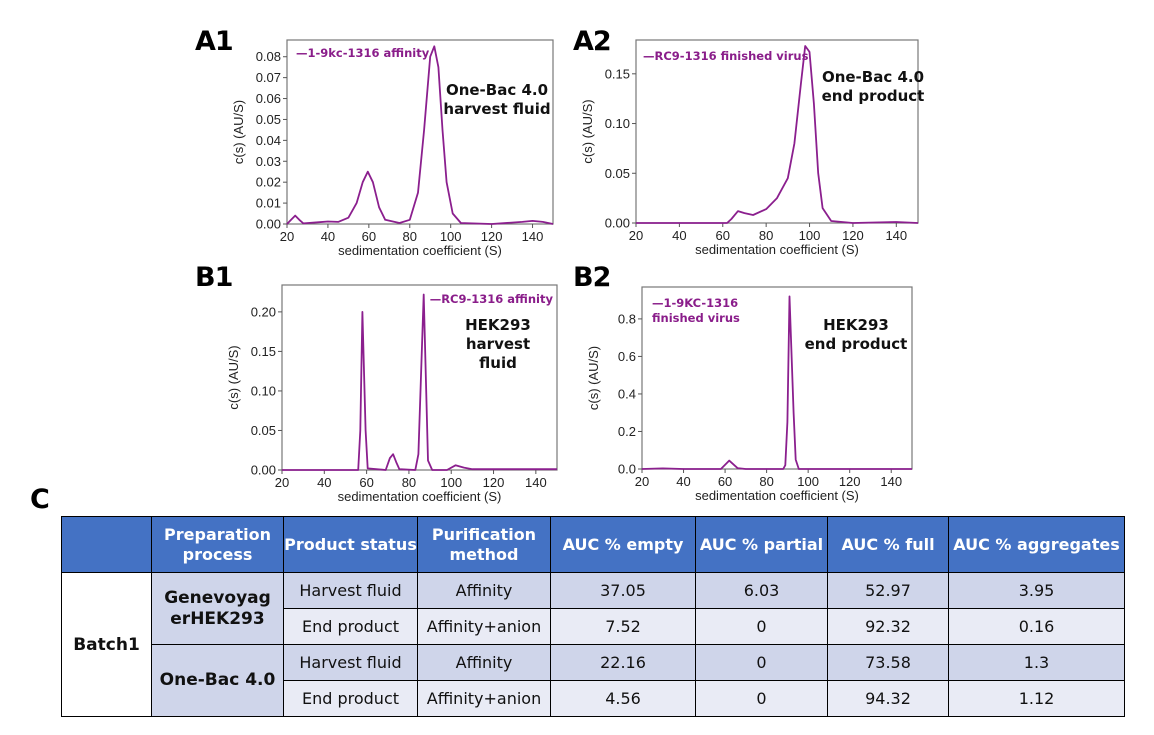  What do you see at coordinates (106, 644) in the screenshot?
I see `batch-cell: Batch1` at bounding box center [106, 644].